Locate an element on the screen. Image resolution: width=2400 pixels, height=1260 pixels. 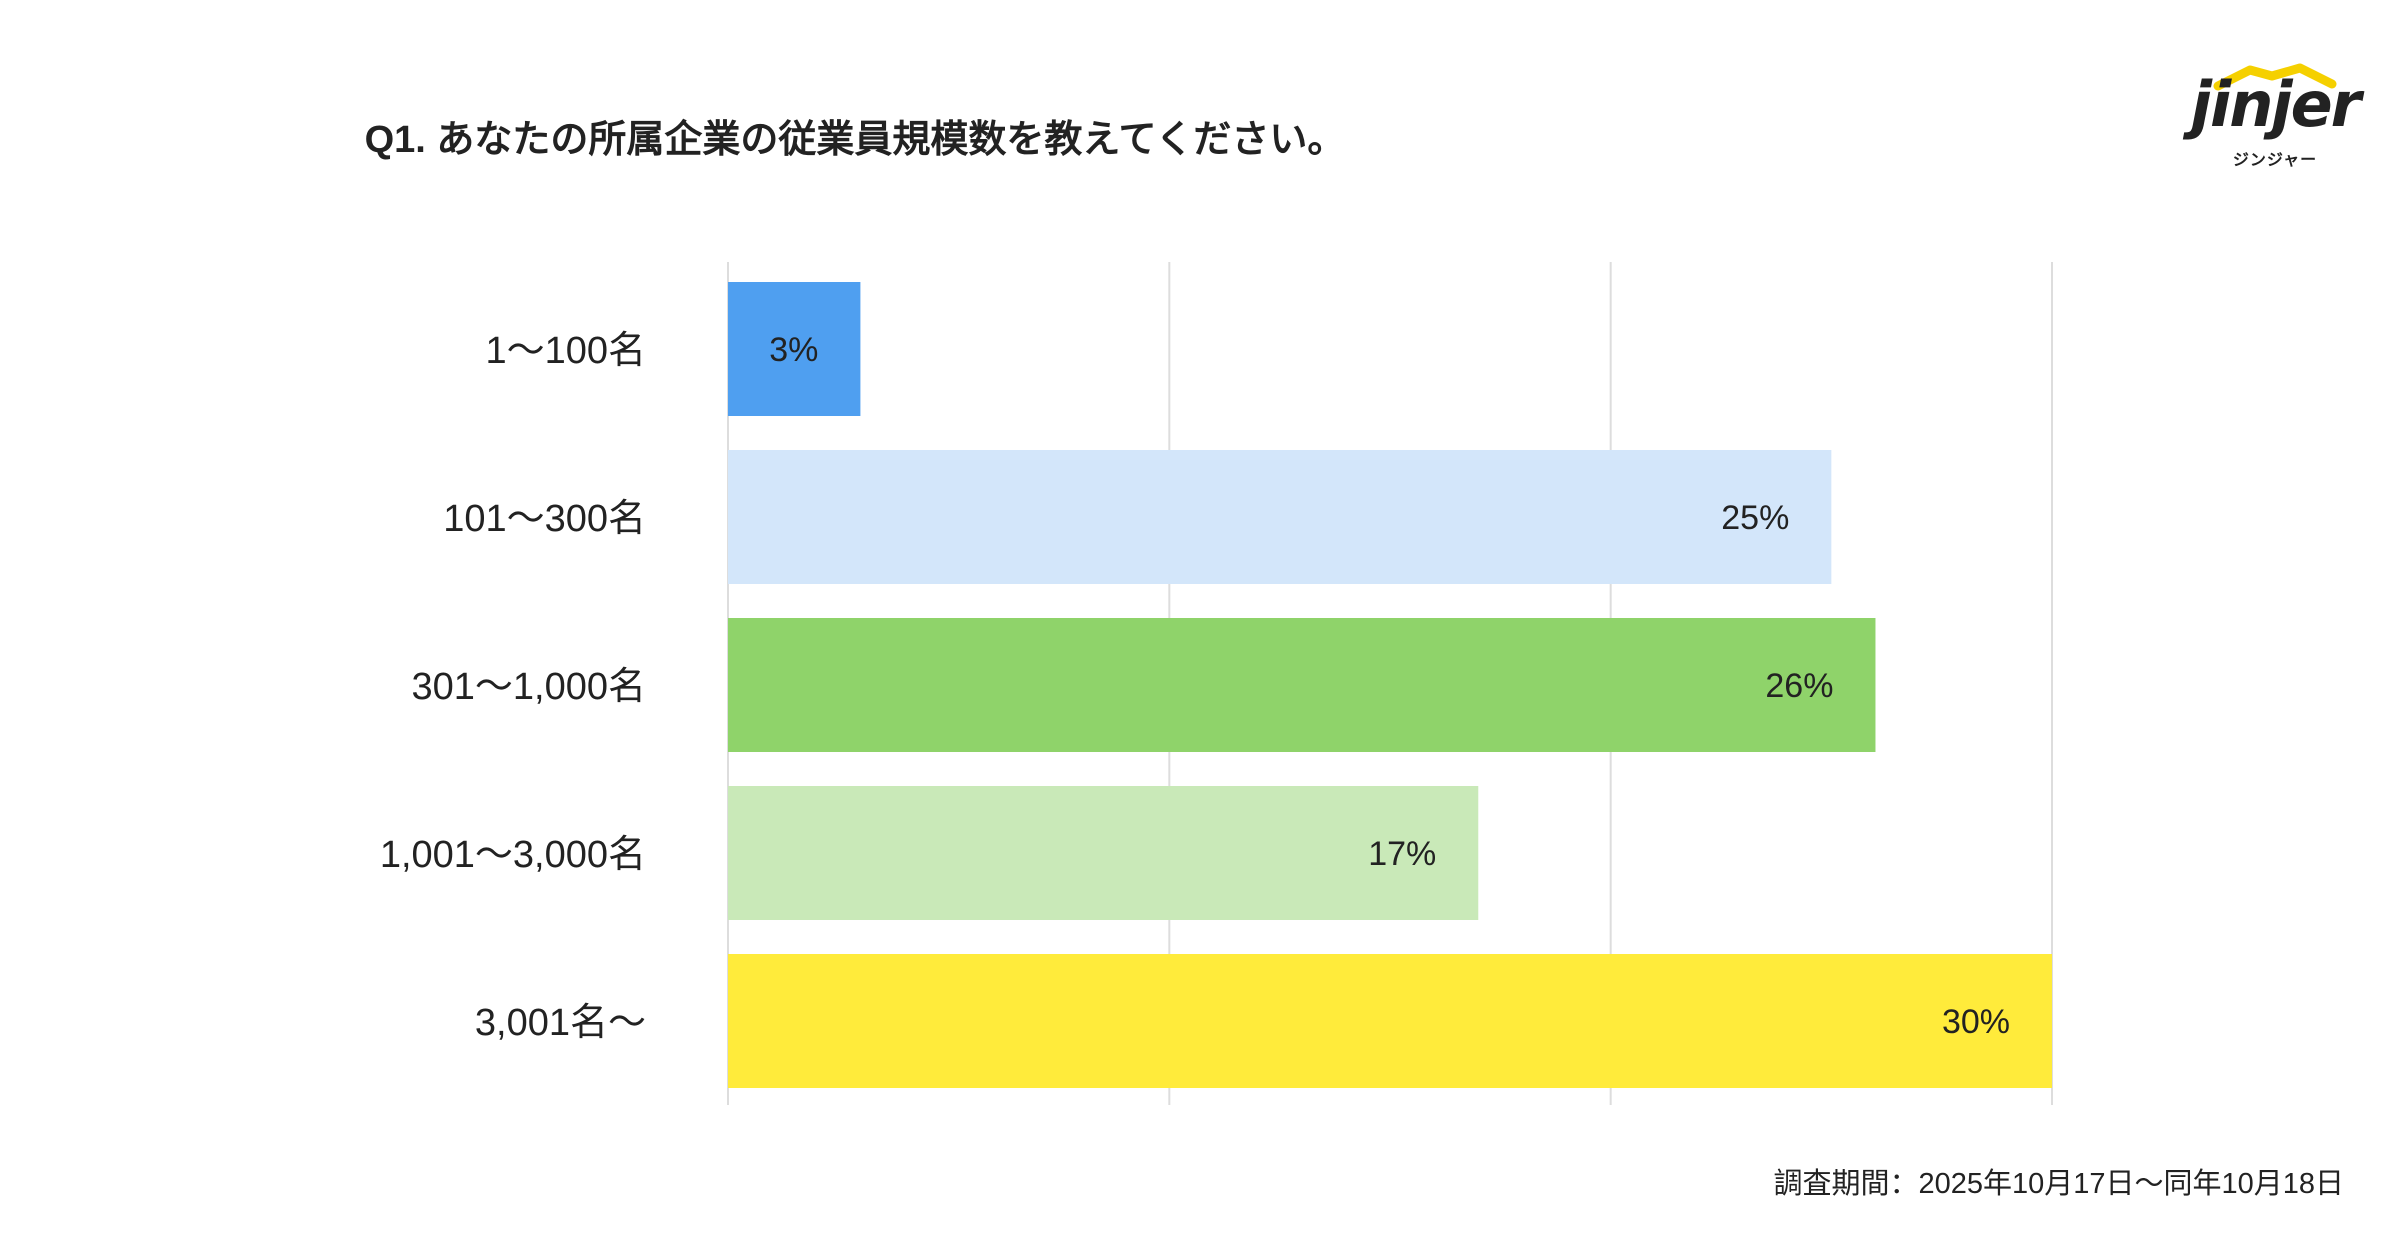
logo-wordmark: jinjer is located at coordinates (2276, 104).